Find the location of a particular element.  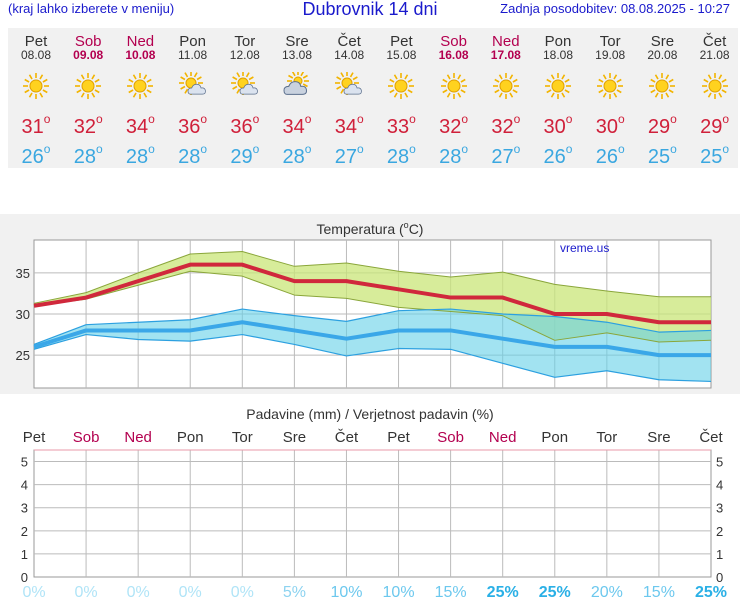

day-date: 12.08 is located at coordinates (244, 55).